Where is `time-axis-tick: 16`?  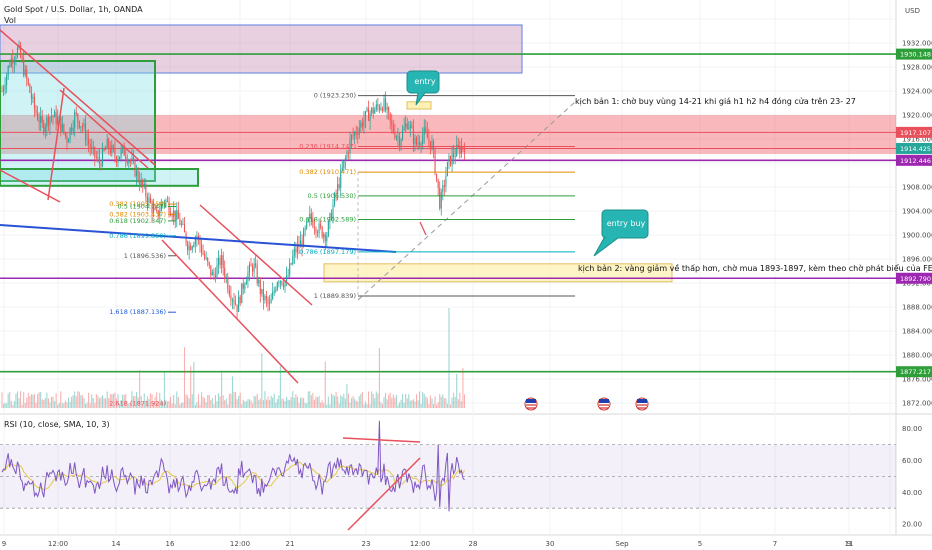 time-axis-tick: 16 is located at coordinates (170, 544).